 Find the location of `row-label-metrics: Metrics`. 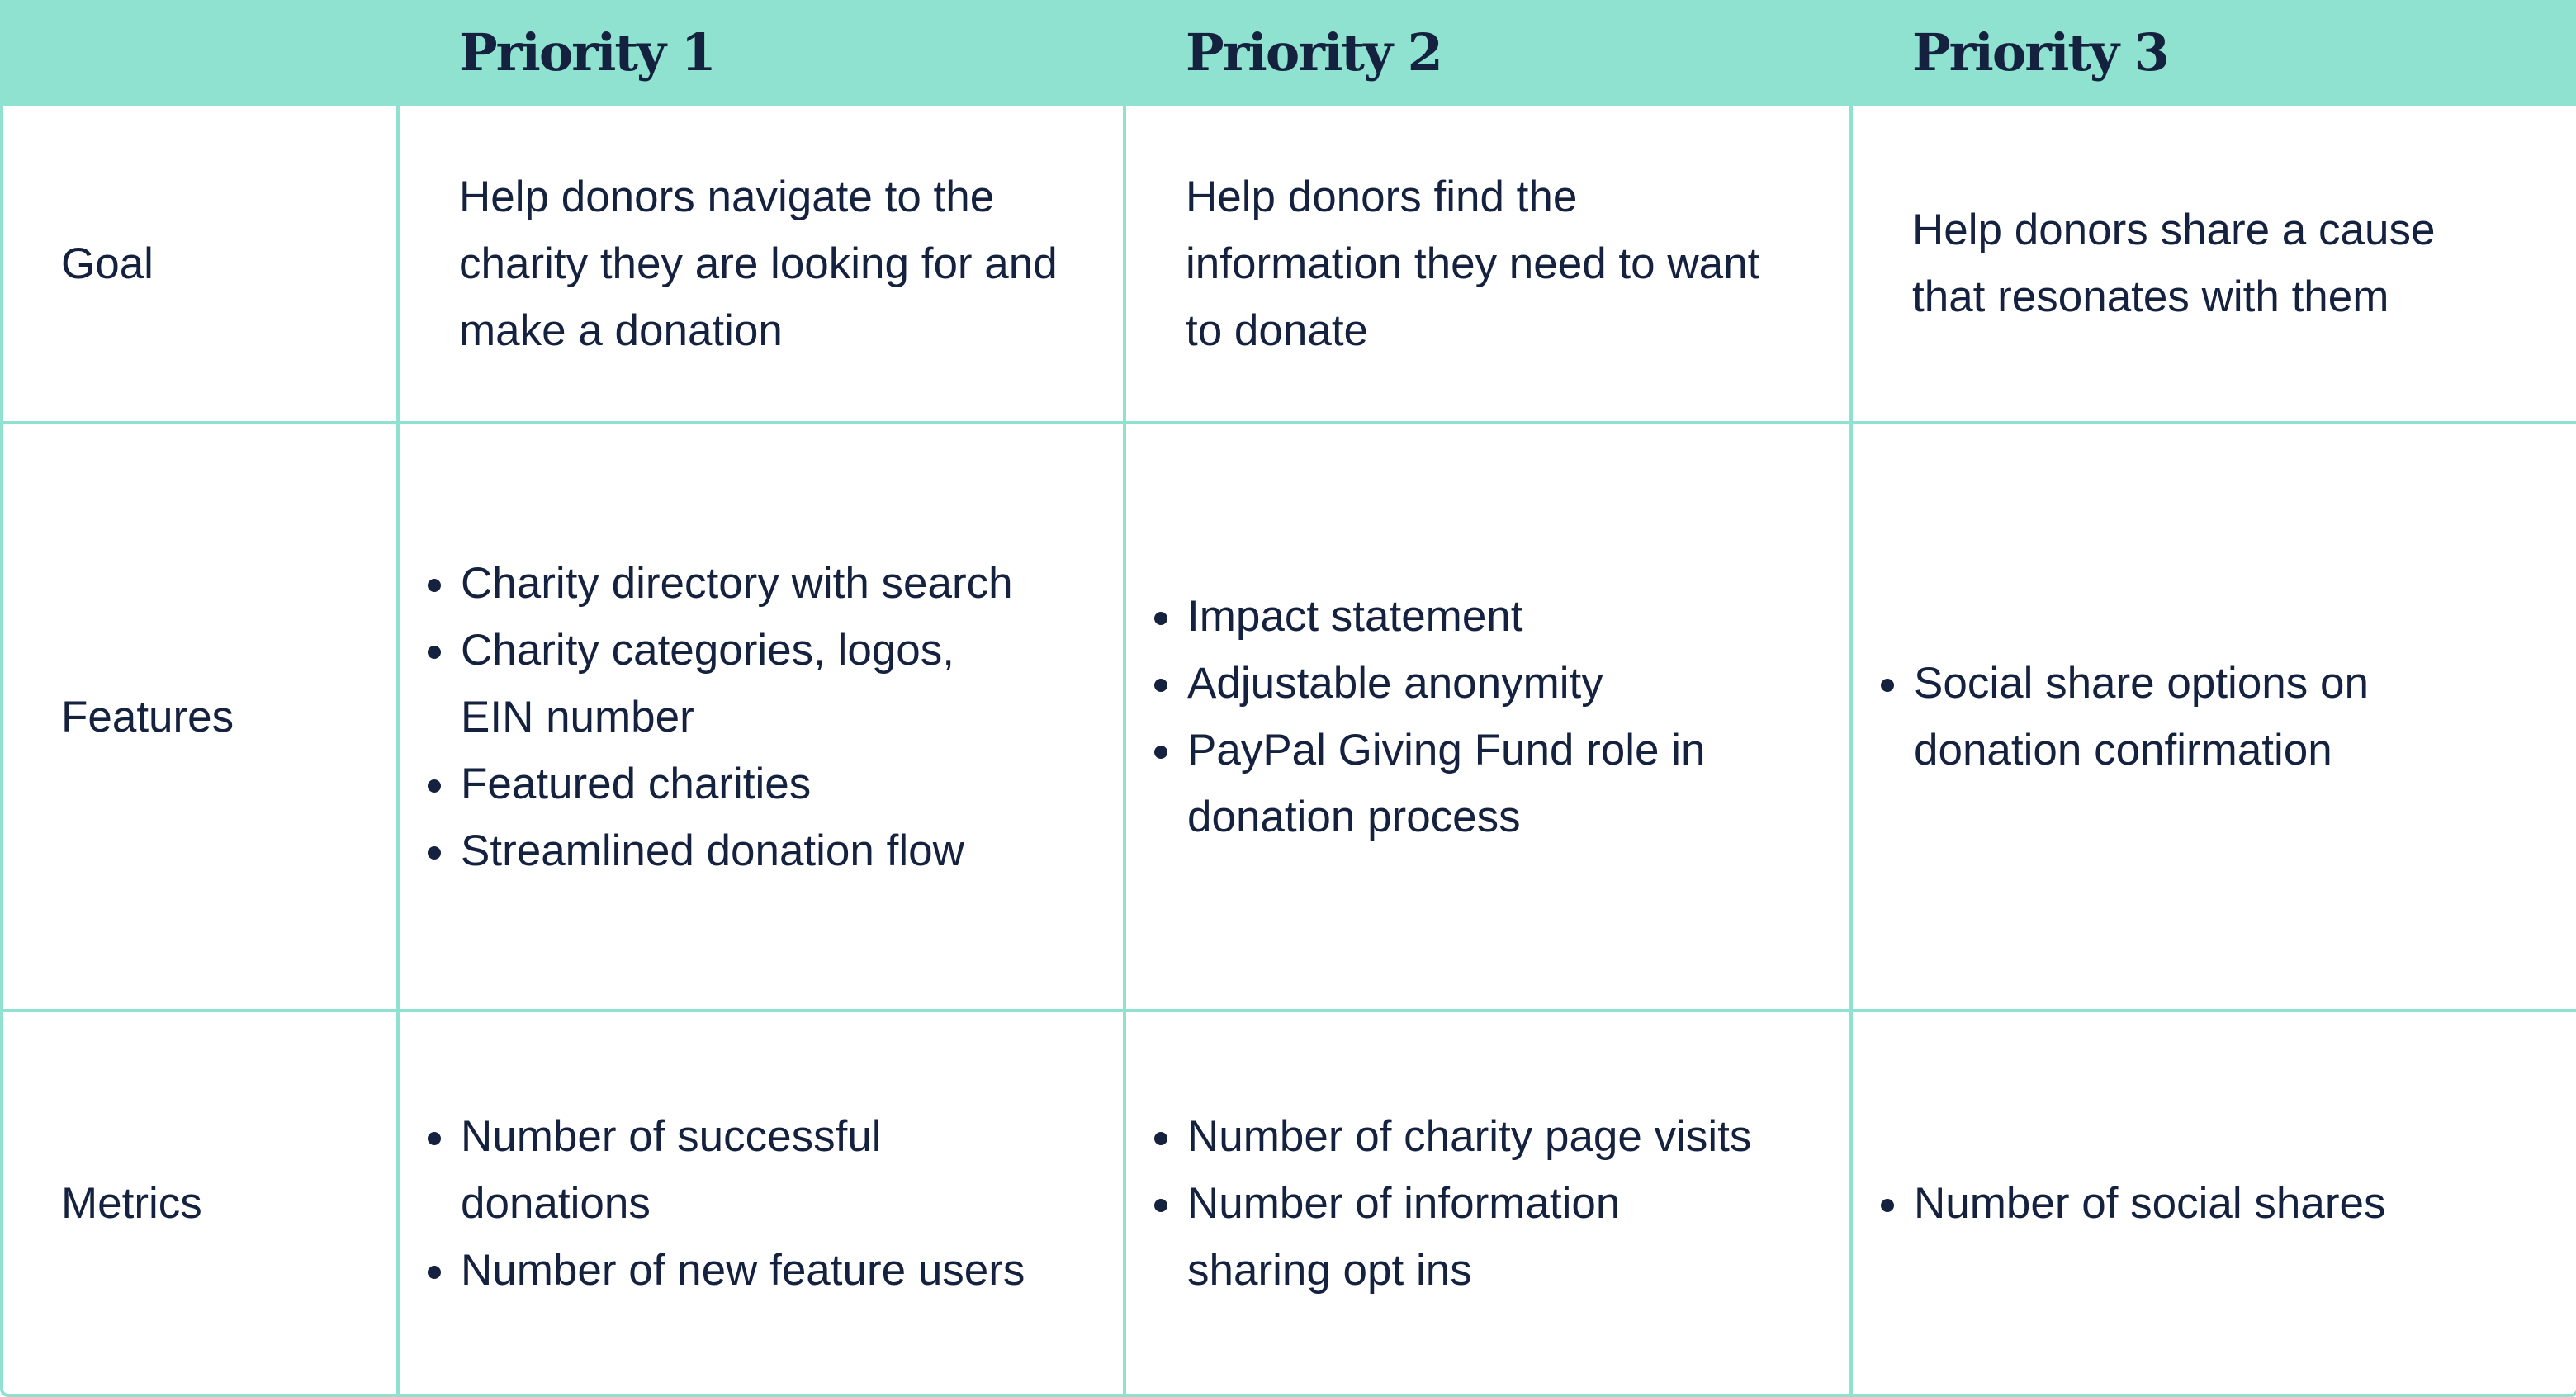

row-label-metrics: Metrics is located at coordinates (226, 1203).